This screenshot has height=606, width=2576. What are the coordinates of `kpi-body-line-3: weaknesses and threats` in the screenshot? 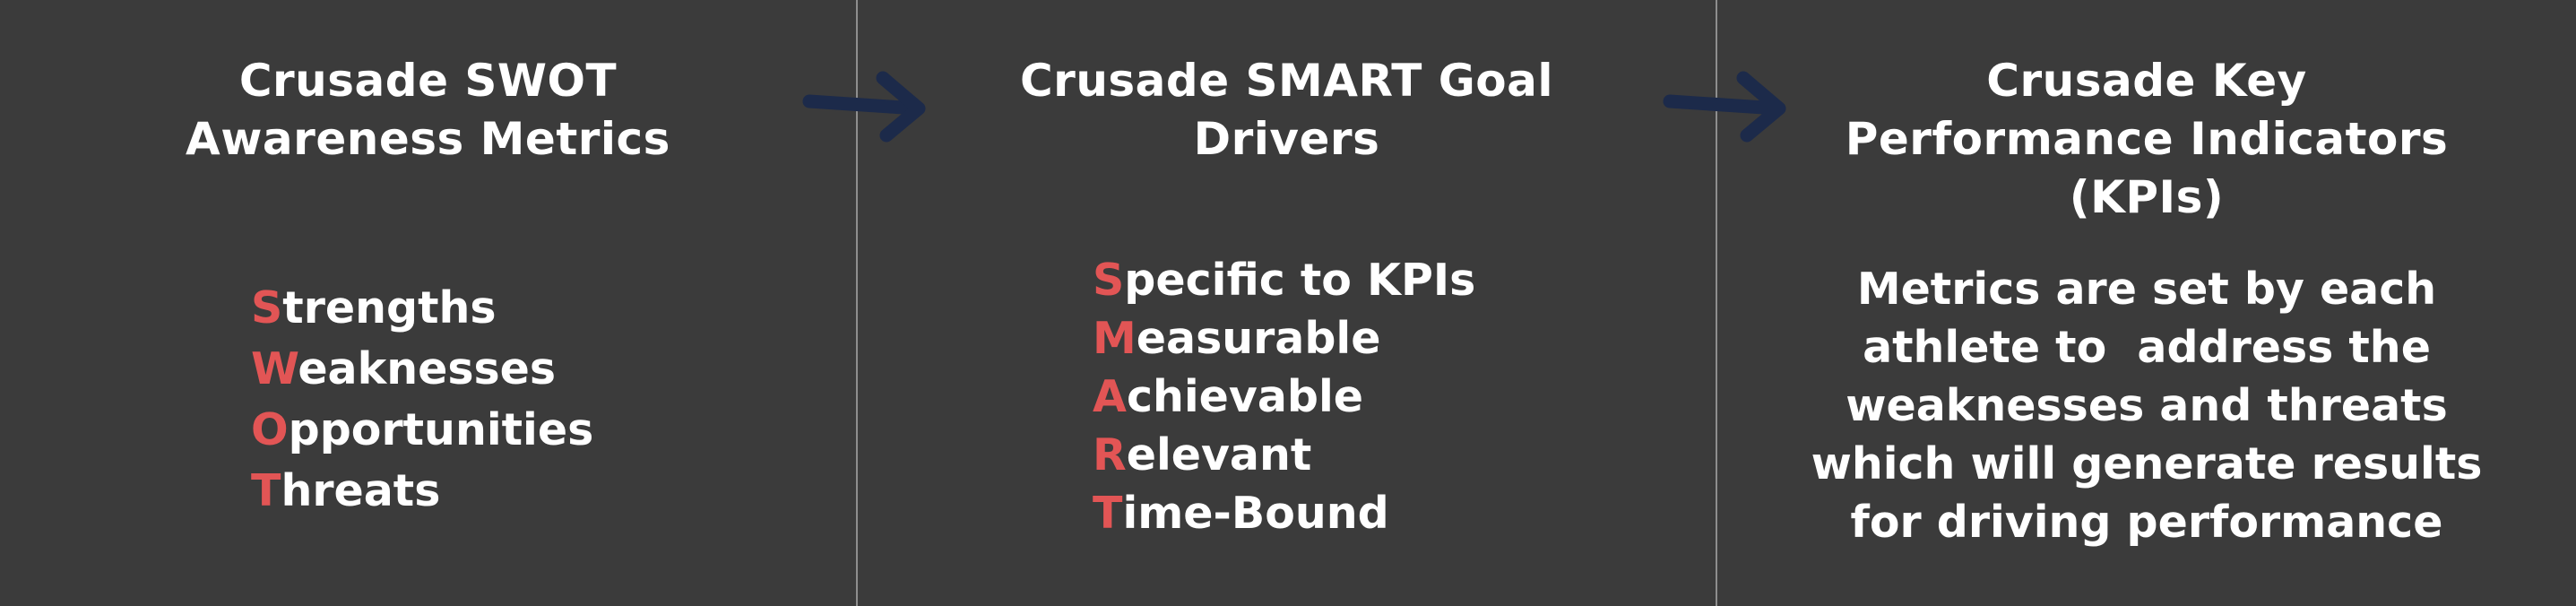 It's located at (2147, 405).